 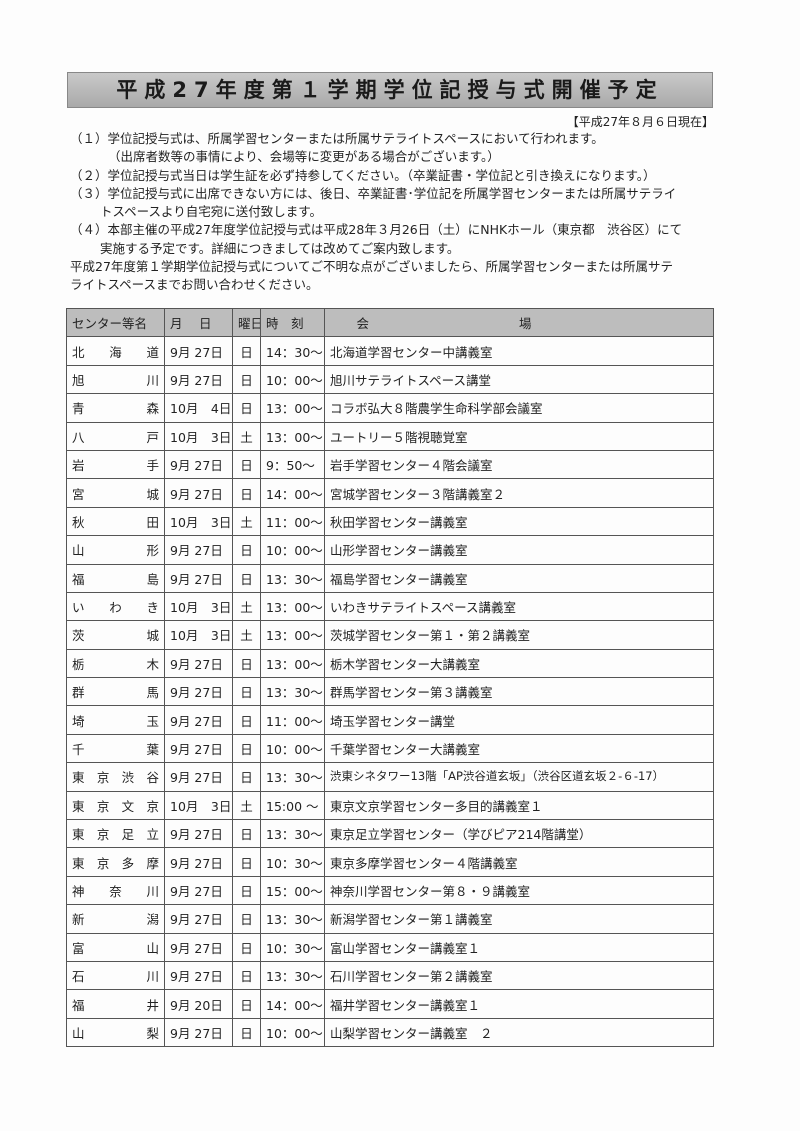 I want to click on time-text: 10：00～, so click(x=294, y=750).